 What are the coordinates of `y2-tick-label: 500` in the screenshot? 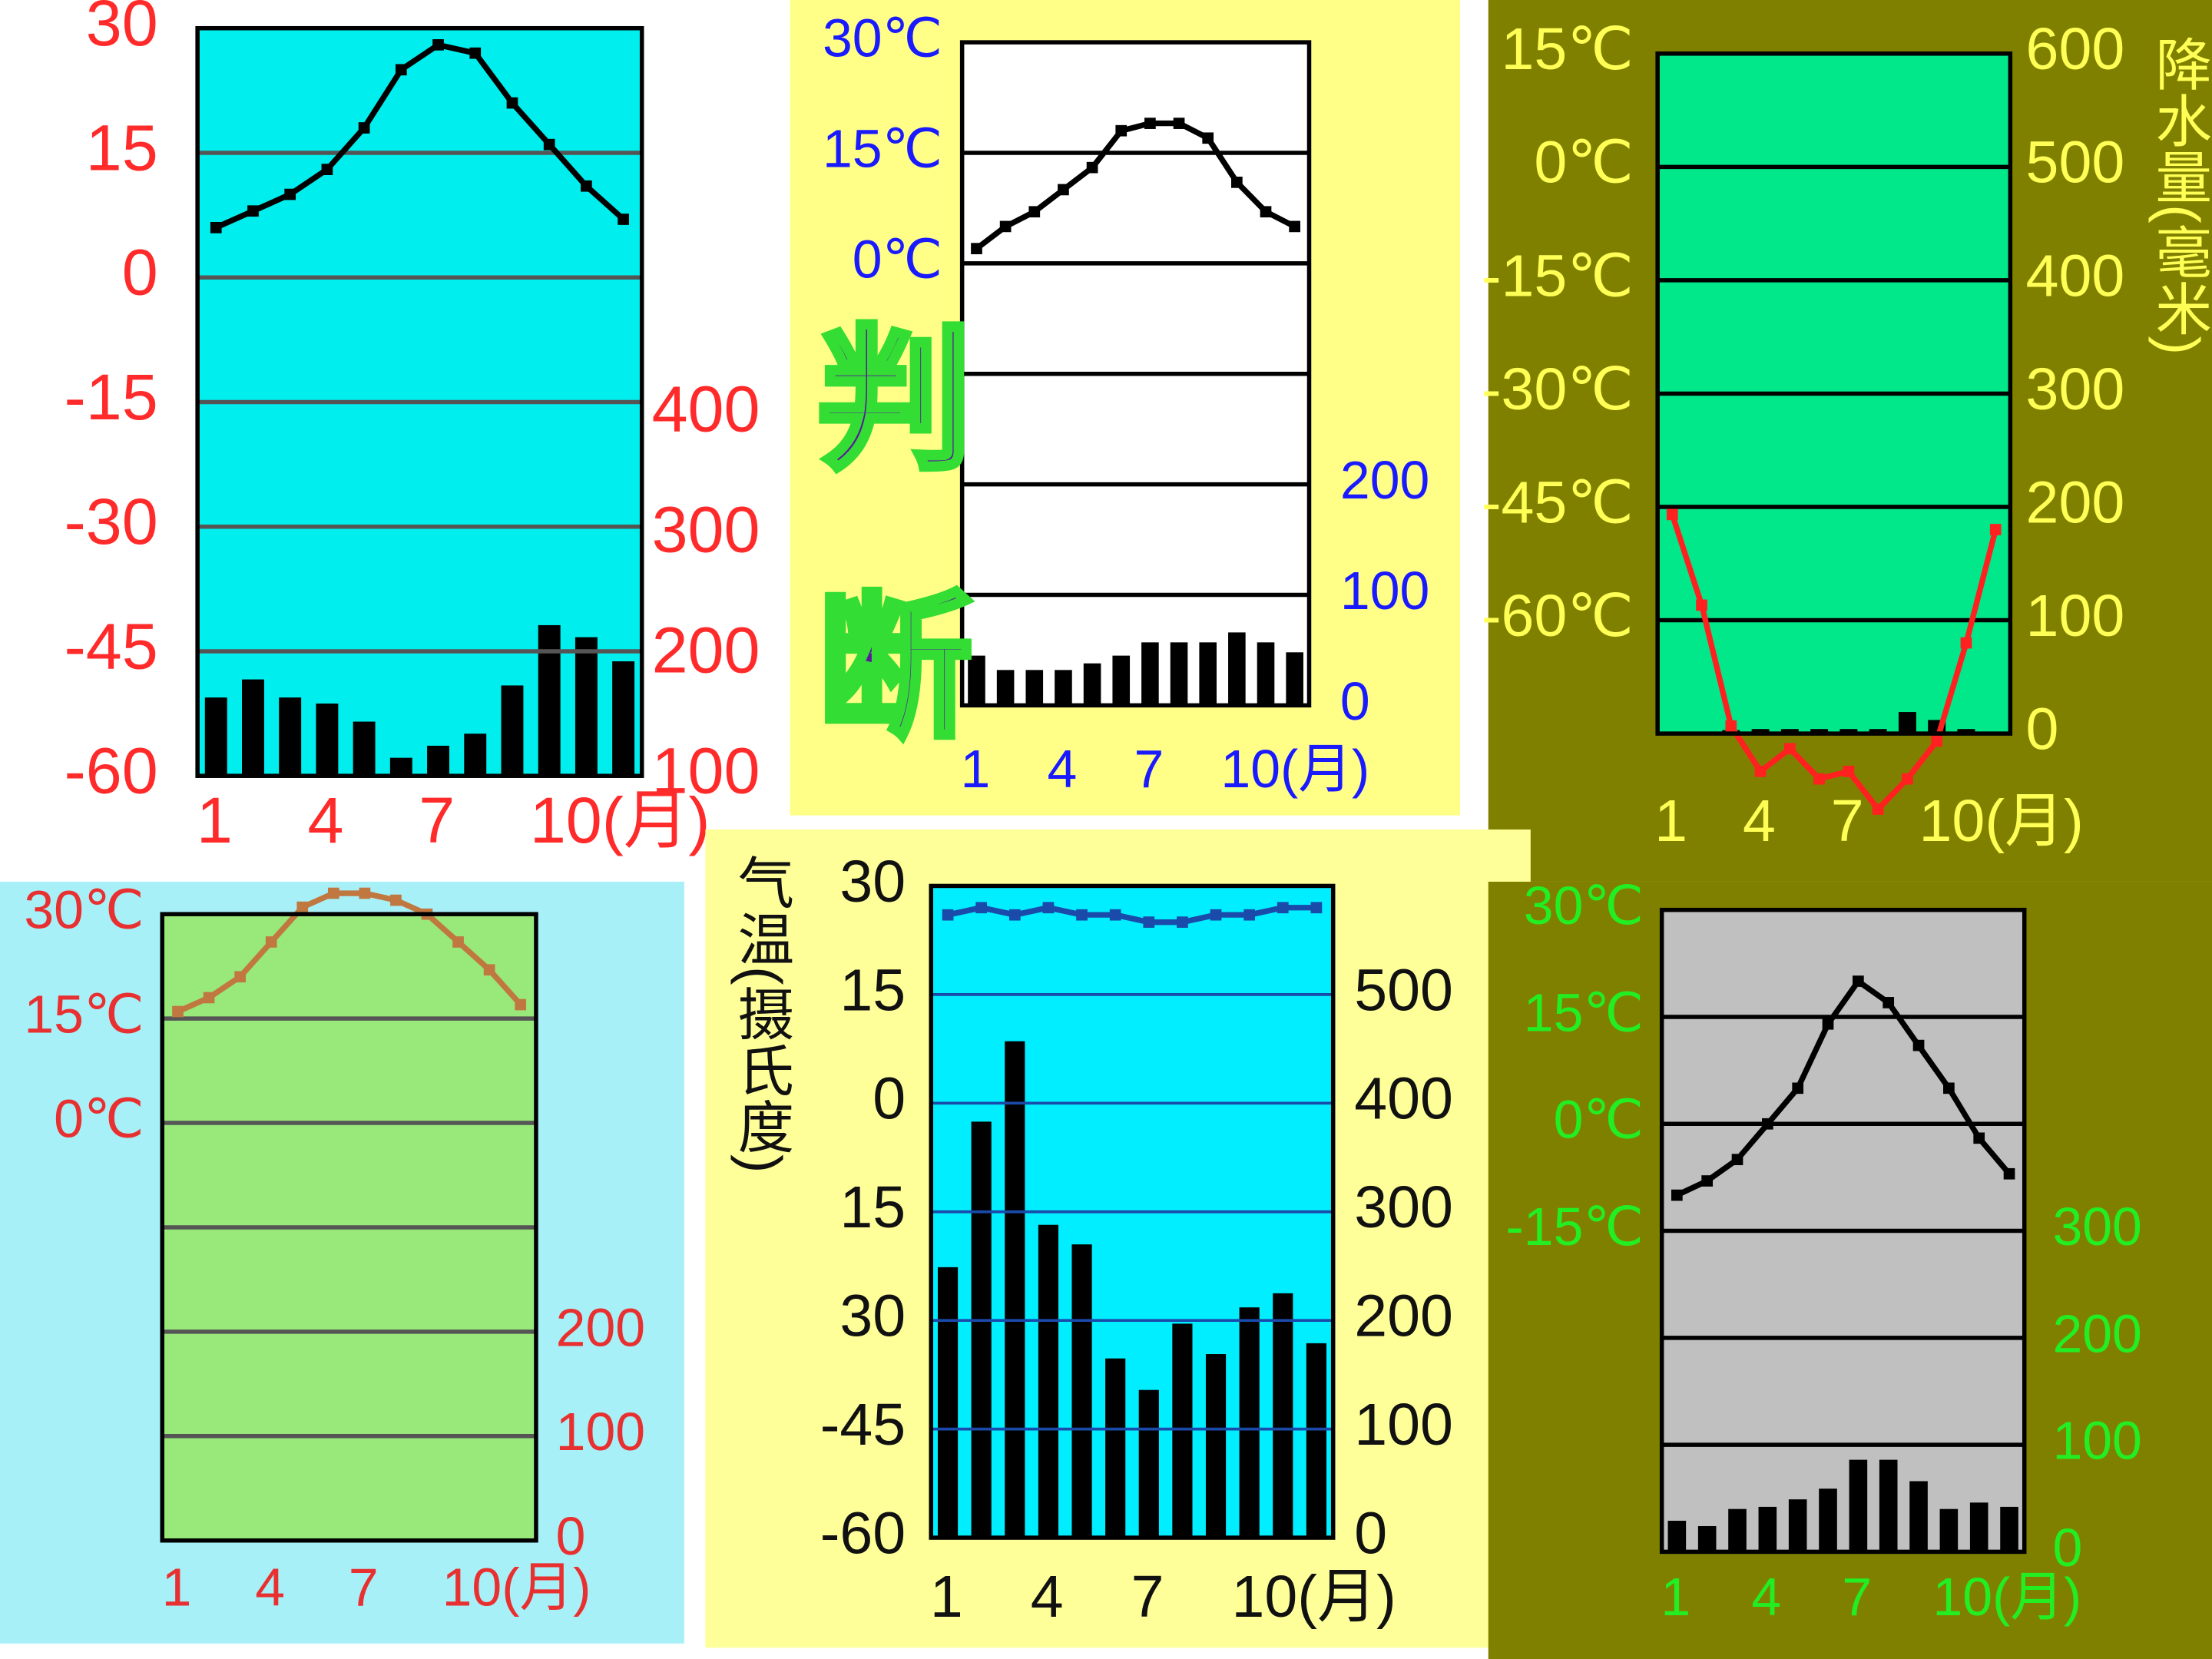 It's located at (2075, 163).